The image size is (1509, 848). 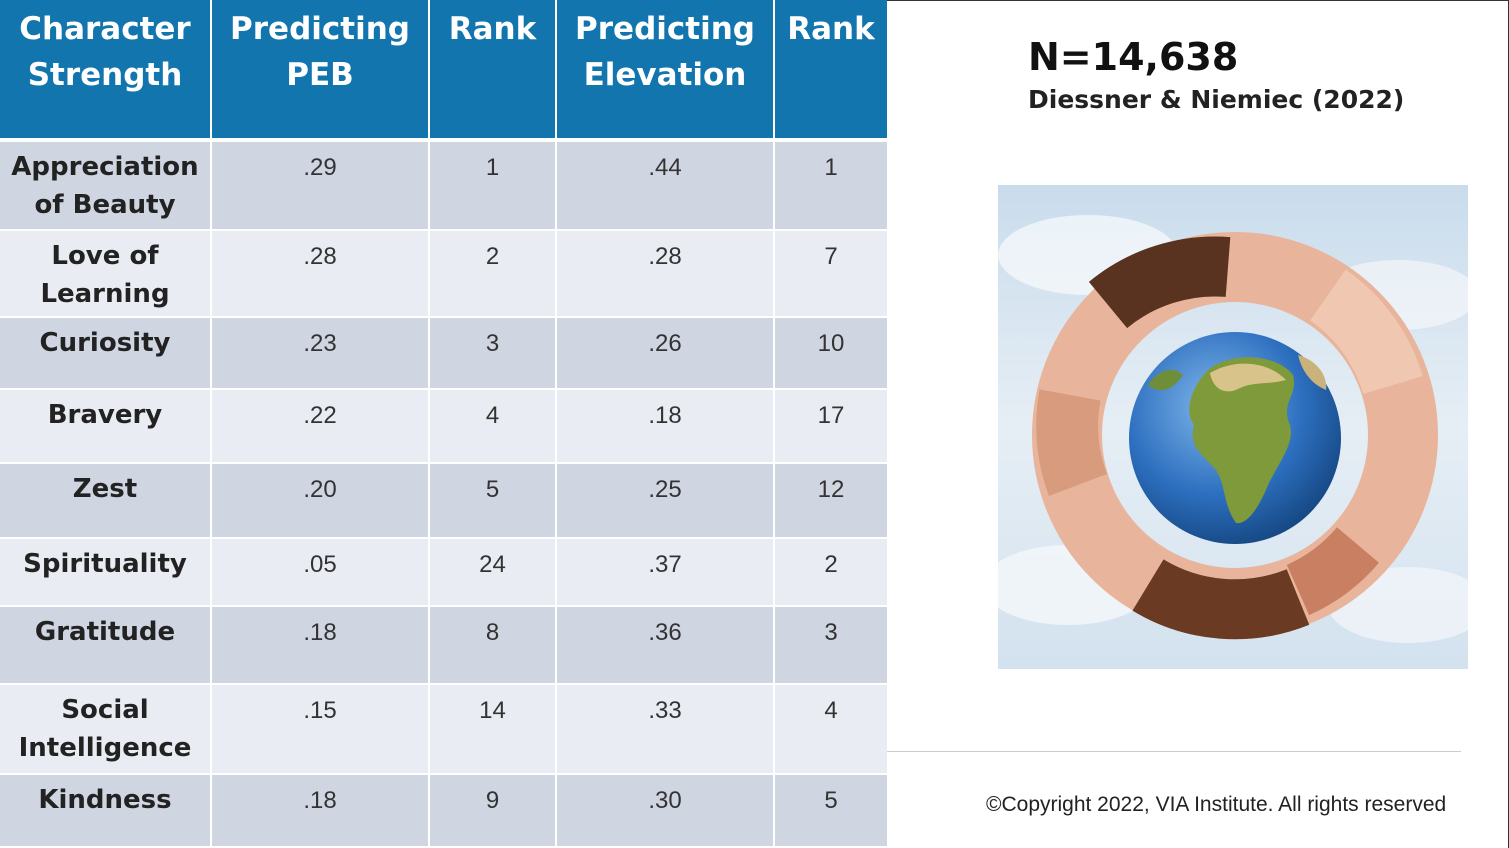 What do you see at coordinates (320, 729) in the screenshot?
I see `peb-value: .15` at bounding box center [320, 729].